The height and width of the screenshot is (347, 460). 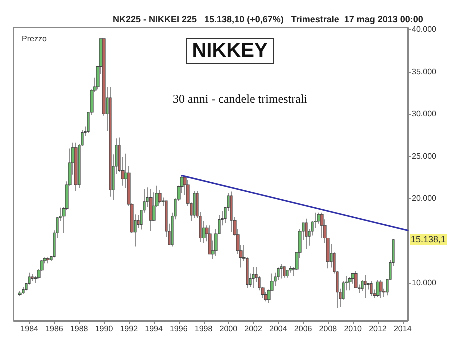 I want to click on x-tick-label: 2014, so click(x=403, y=329).